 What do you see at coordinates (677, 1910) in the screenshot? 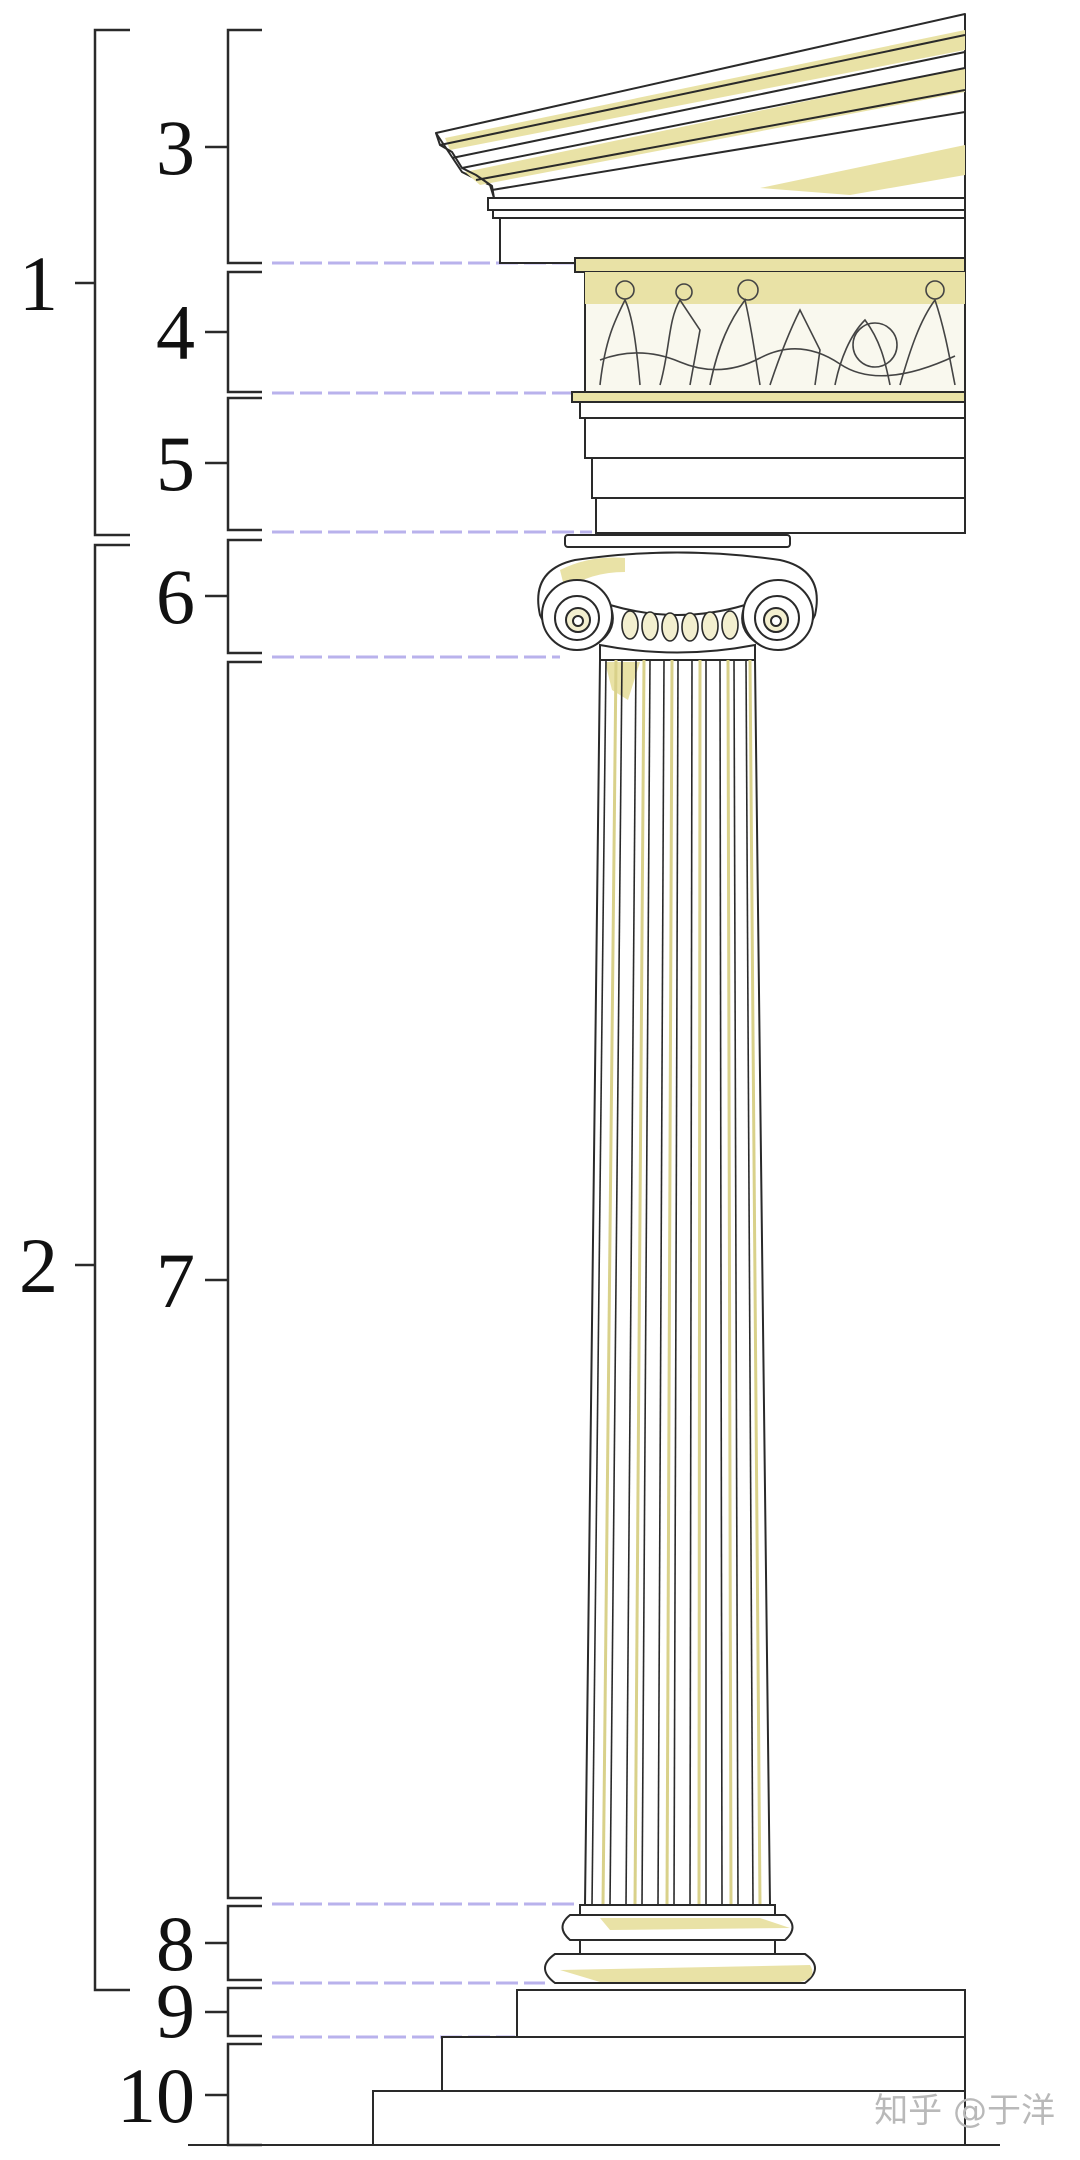
I see `base-fillet` at bounding box center [677, 1910].